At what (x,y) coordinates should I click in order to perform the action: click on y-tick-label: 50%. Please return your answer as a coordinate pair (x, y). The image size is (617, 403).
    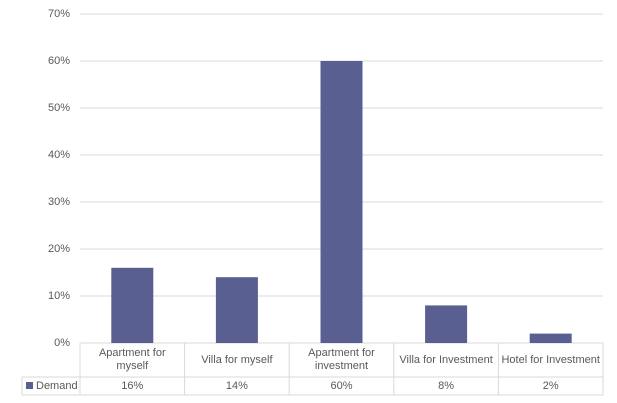
    Looking at the image, I should click on (59, 108).